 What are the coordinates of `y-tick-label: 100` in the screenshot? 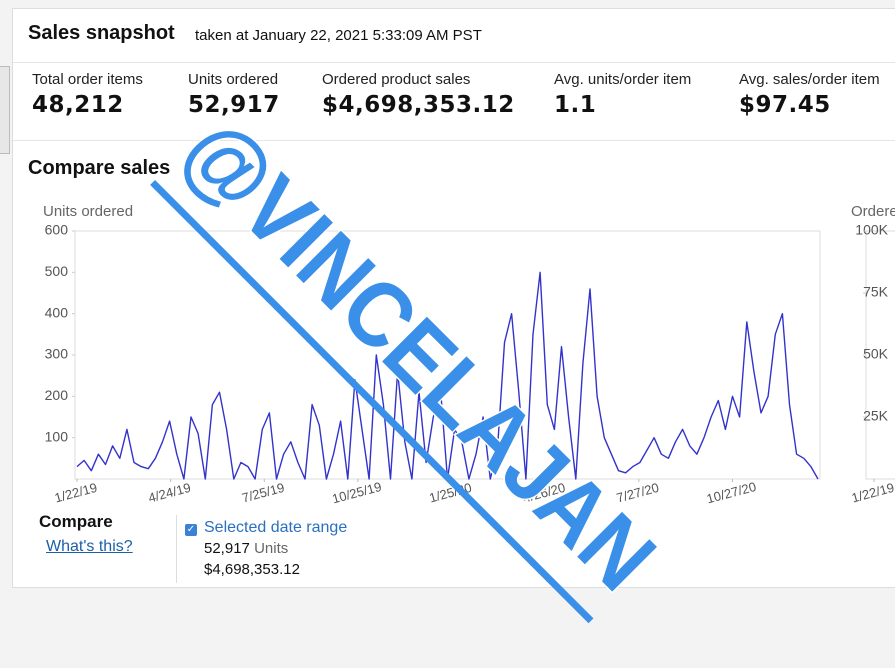 It's located at (57, 436).